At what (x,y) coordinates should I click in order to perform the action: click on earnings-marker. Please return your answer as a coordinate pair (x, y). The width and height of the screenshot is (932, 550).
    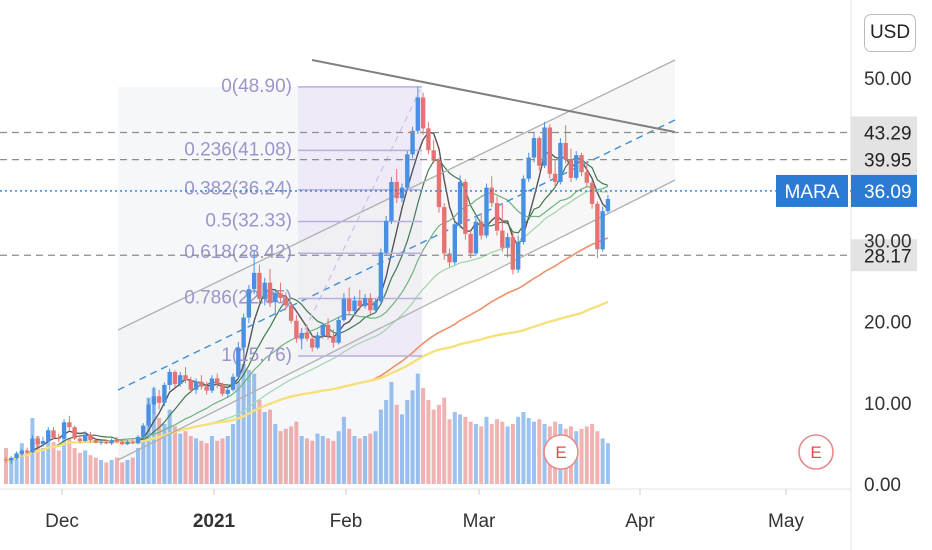
    Looking at the image, I should click on (816, 452).